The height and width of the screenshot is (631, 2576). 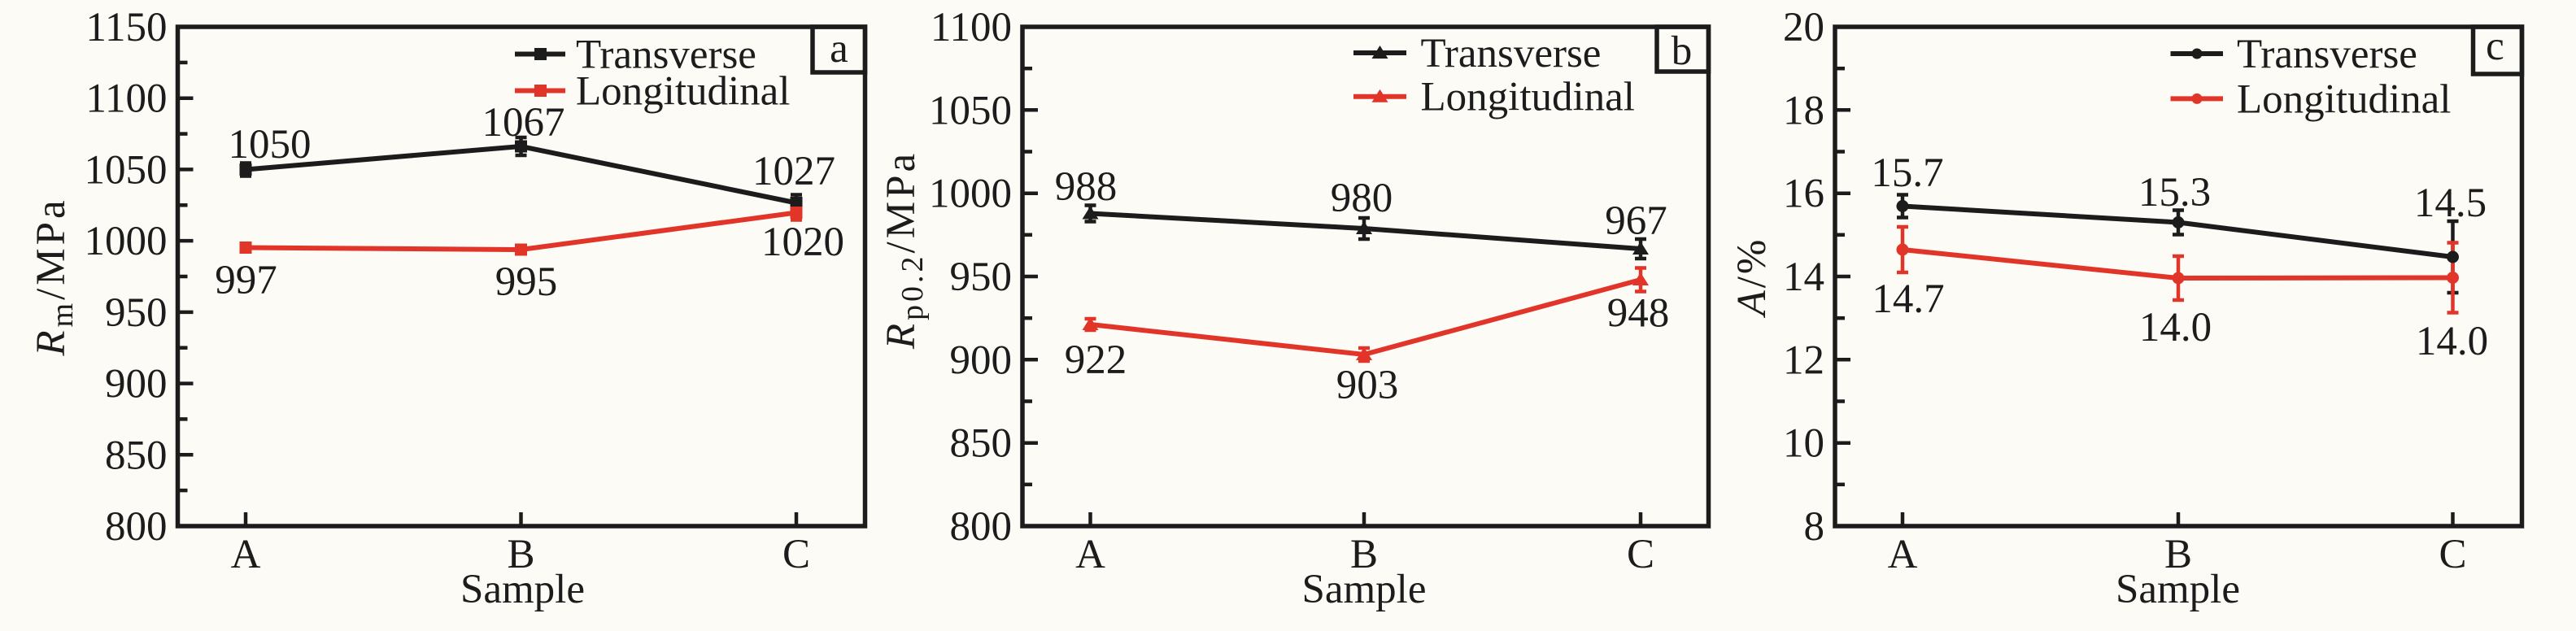 I want to click on svg-text: 15.7, so click(x=1907, y=173).